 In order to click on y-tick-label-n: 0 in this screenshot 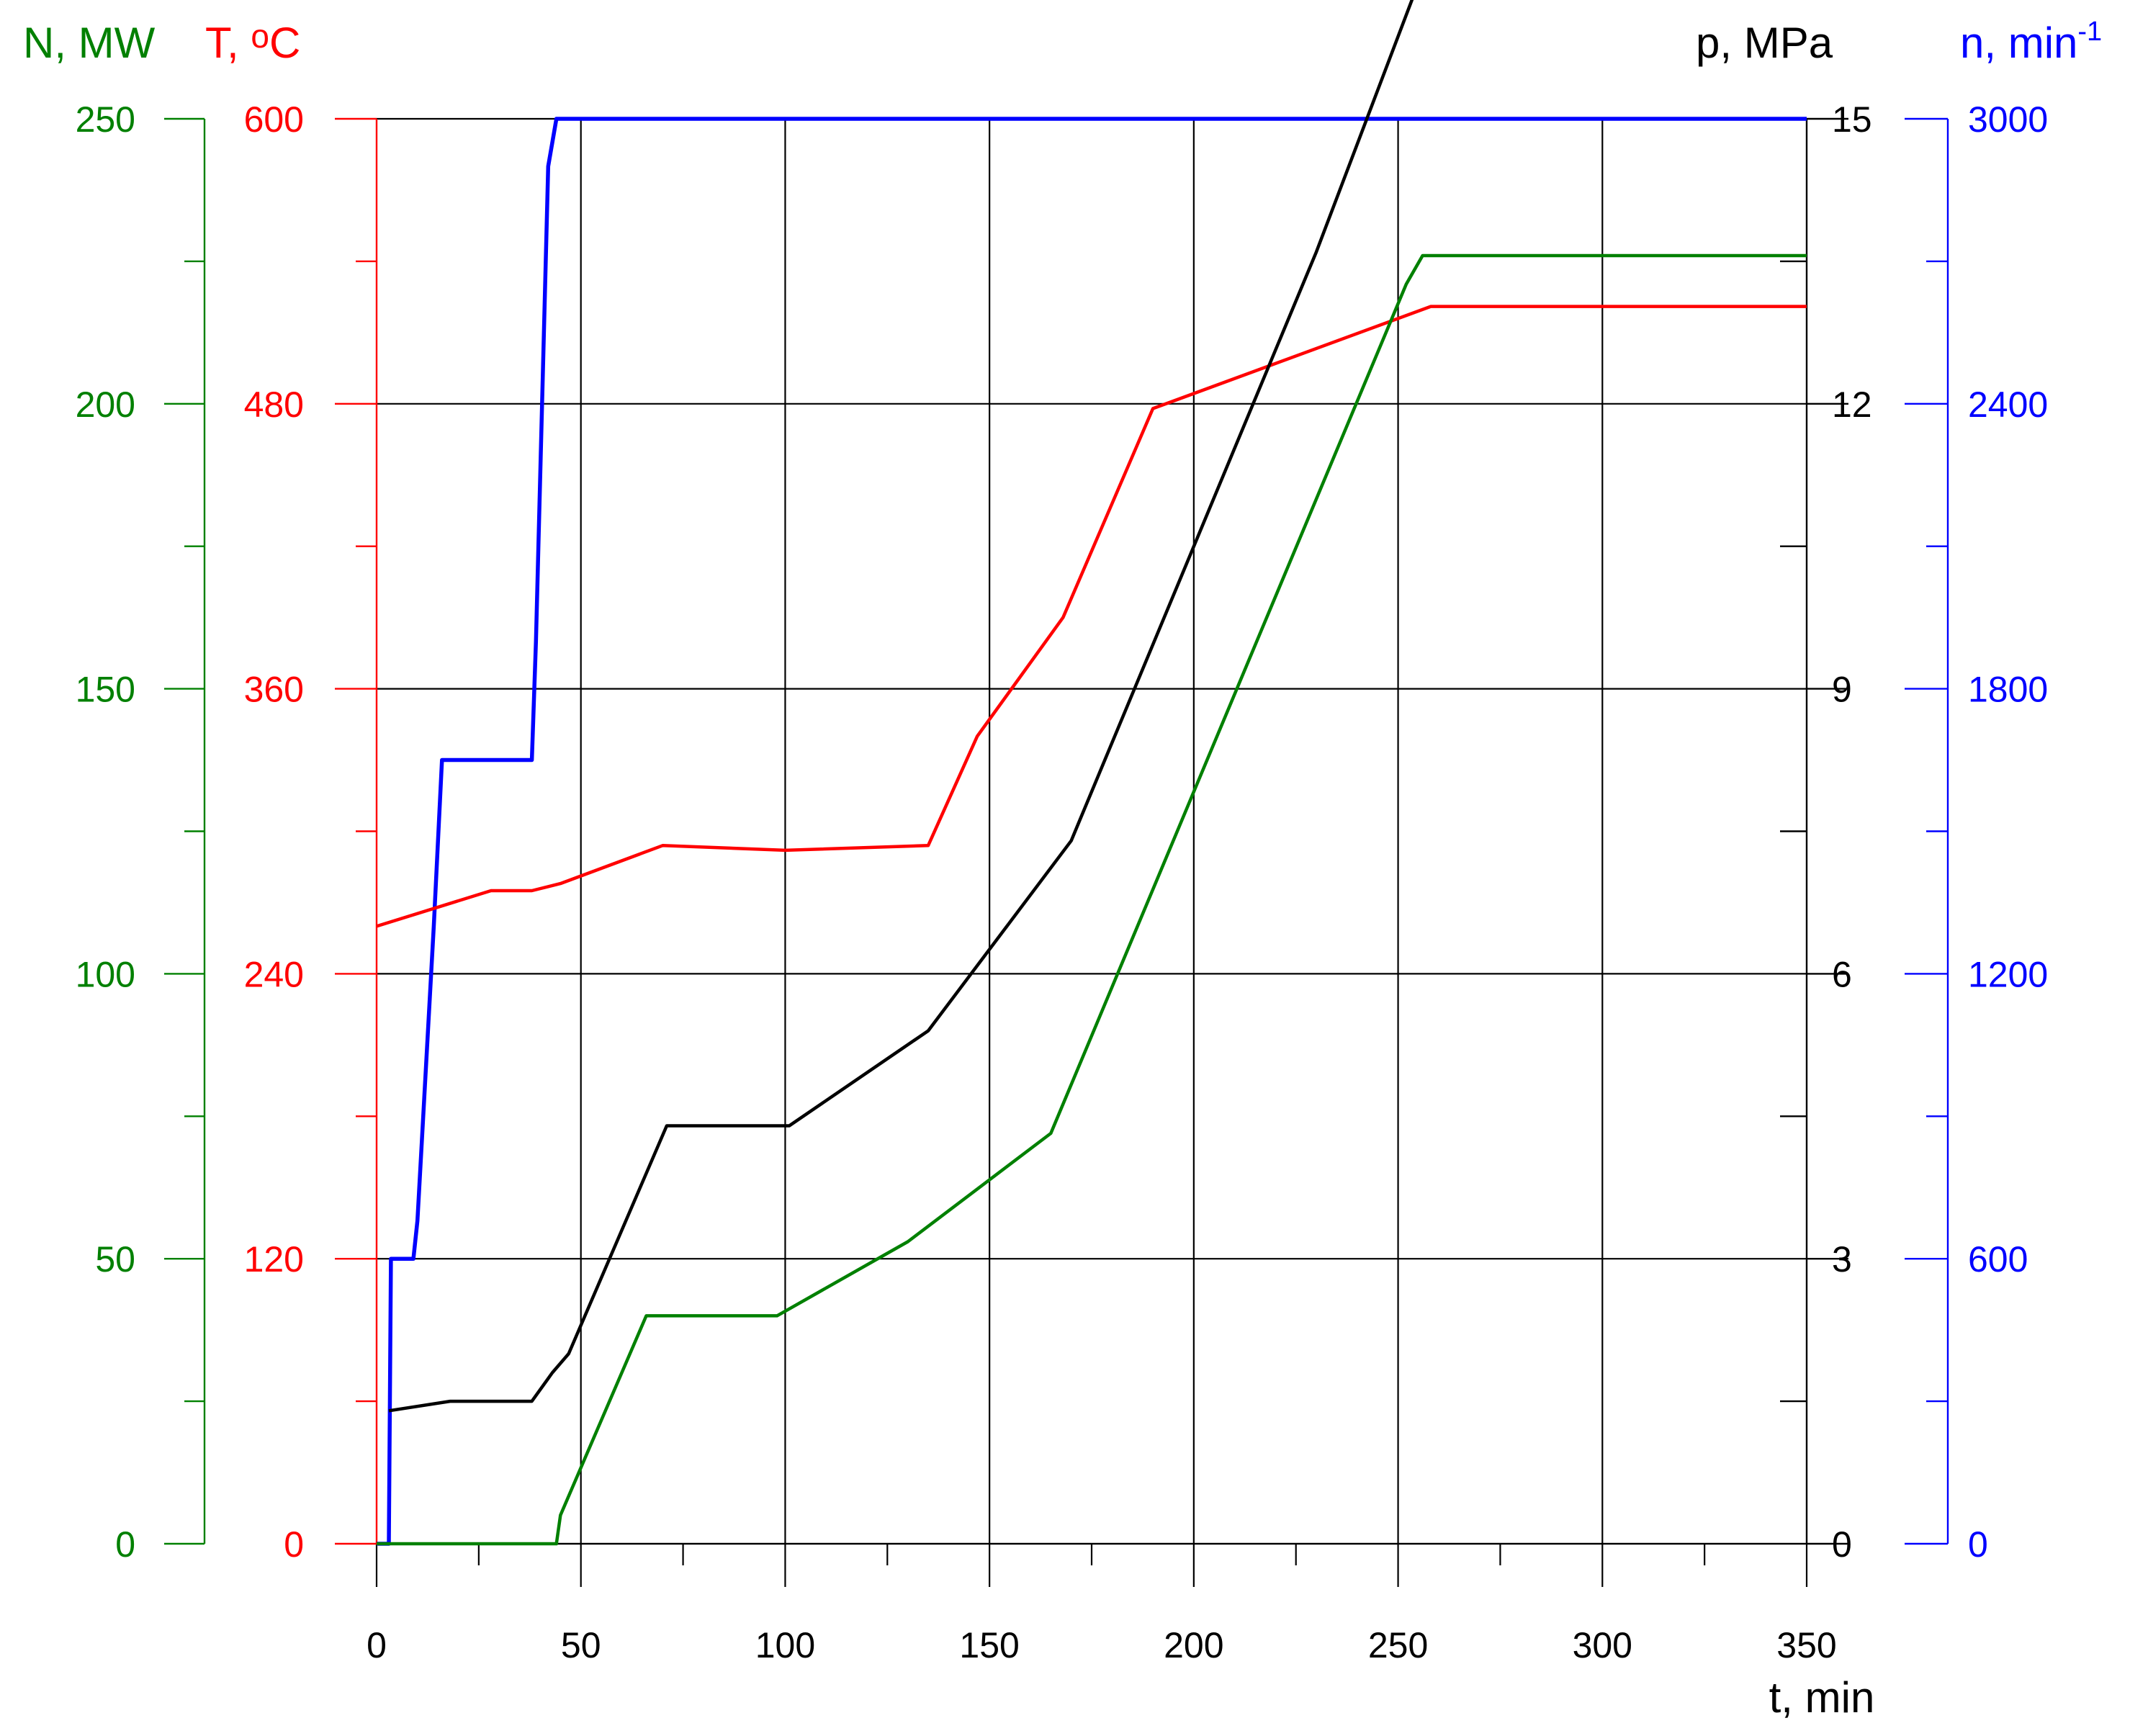, I will do `click(1978, 1544)`.